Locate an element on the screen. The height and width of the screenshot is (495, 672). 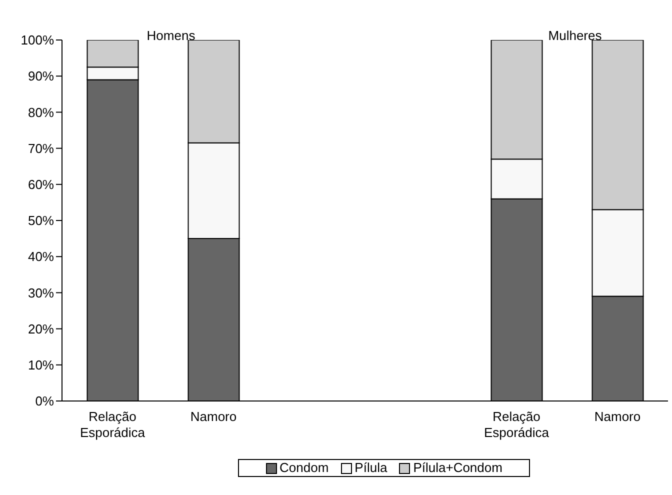
y-tick-label: 100% is located at coordinates (37, 40).